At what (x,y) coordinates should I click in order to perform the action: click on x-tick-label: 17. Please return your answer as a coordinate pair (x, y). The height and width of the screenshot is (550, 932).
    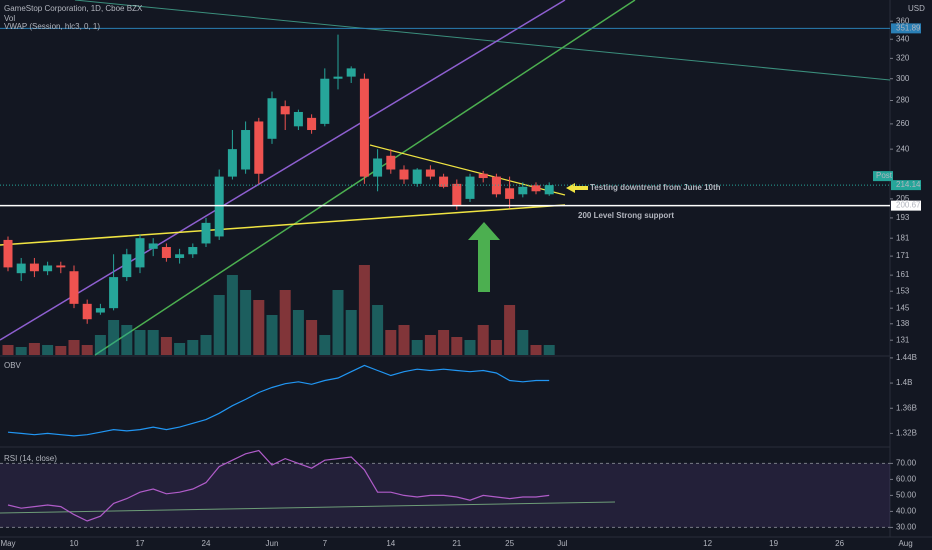
    Looking at the image, I should click on (140, 543).